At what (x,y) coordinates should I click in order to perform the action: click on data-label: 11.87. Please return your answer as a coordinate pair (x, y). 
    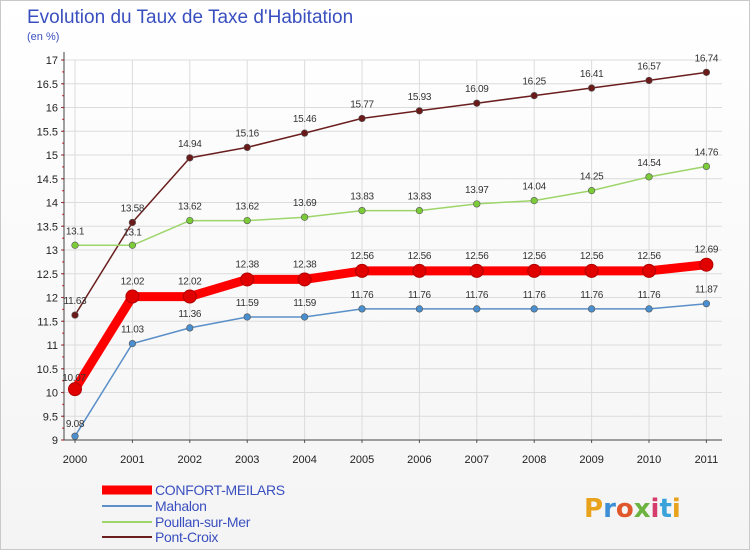
    Looking at the image, I should click on (707, 290).